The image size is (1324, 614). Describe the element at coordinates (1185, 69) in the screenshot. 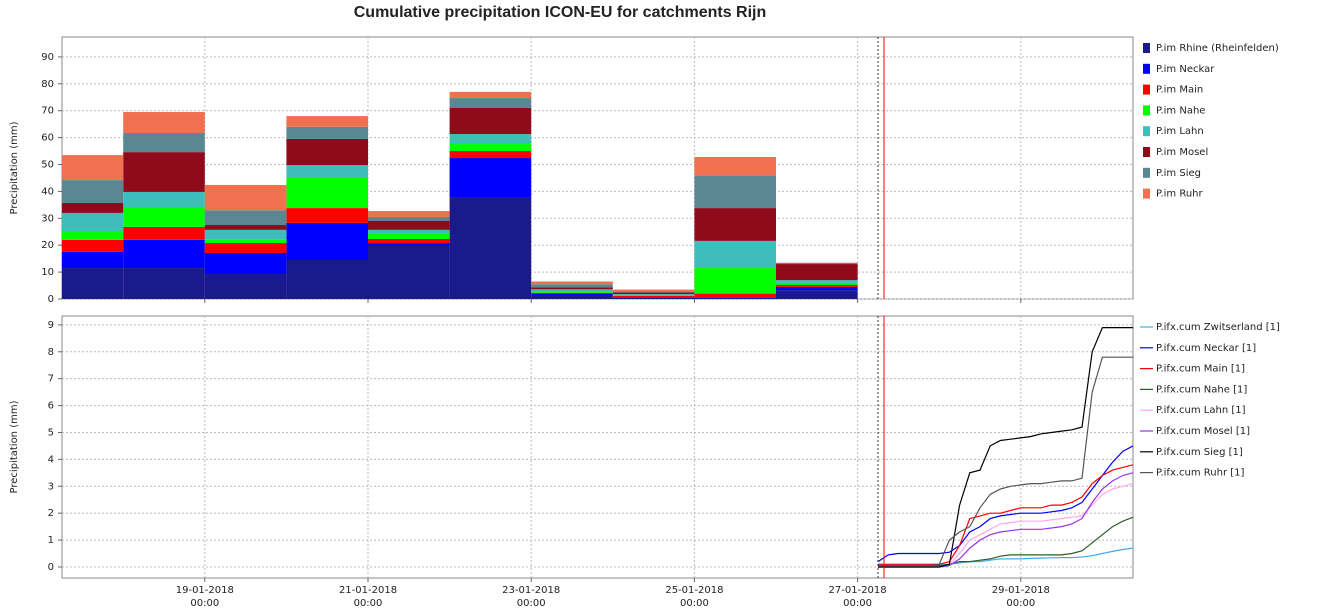

I see `legend-label: P.im Neckar` at that location.